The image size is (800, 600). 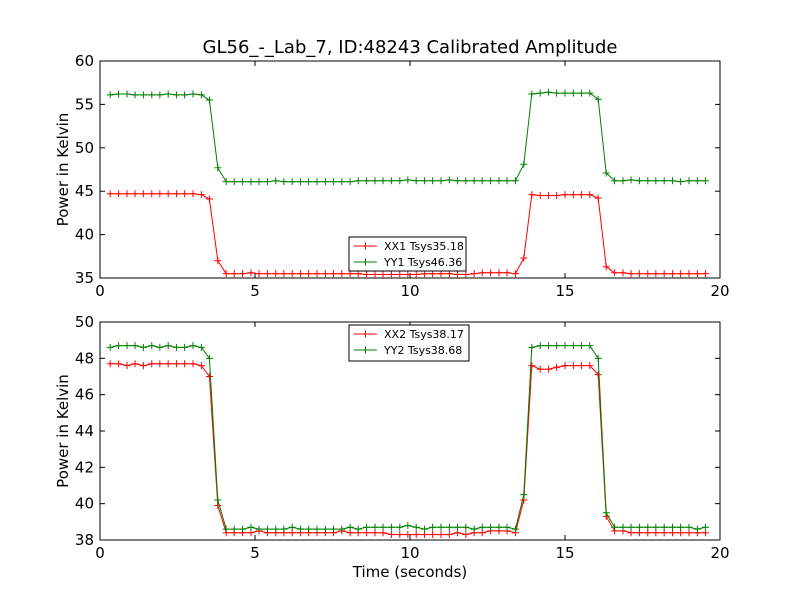 What do you see at coordinates (84, 191) in the screenshot?
I see `y-tick-label: 45` at bounding box center [84, 191].